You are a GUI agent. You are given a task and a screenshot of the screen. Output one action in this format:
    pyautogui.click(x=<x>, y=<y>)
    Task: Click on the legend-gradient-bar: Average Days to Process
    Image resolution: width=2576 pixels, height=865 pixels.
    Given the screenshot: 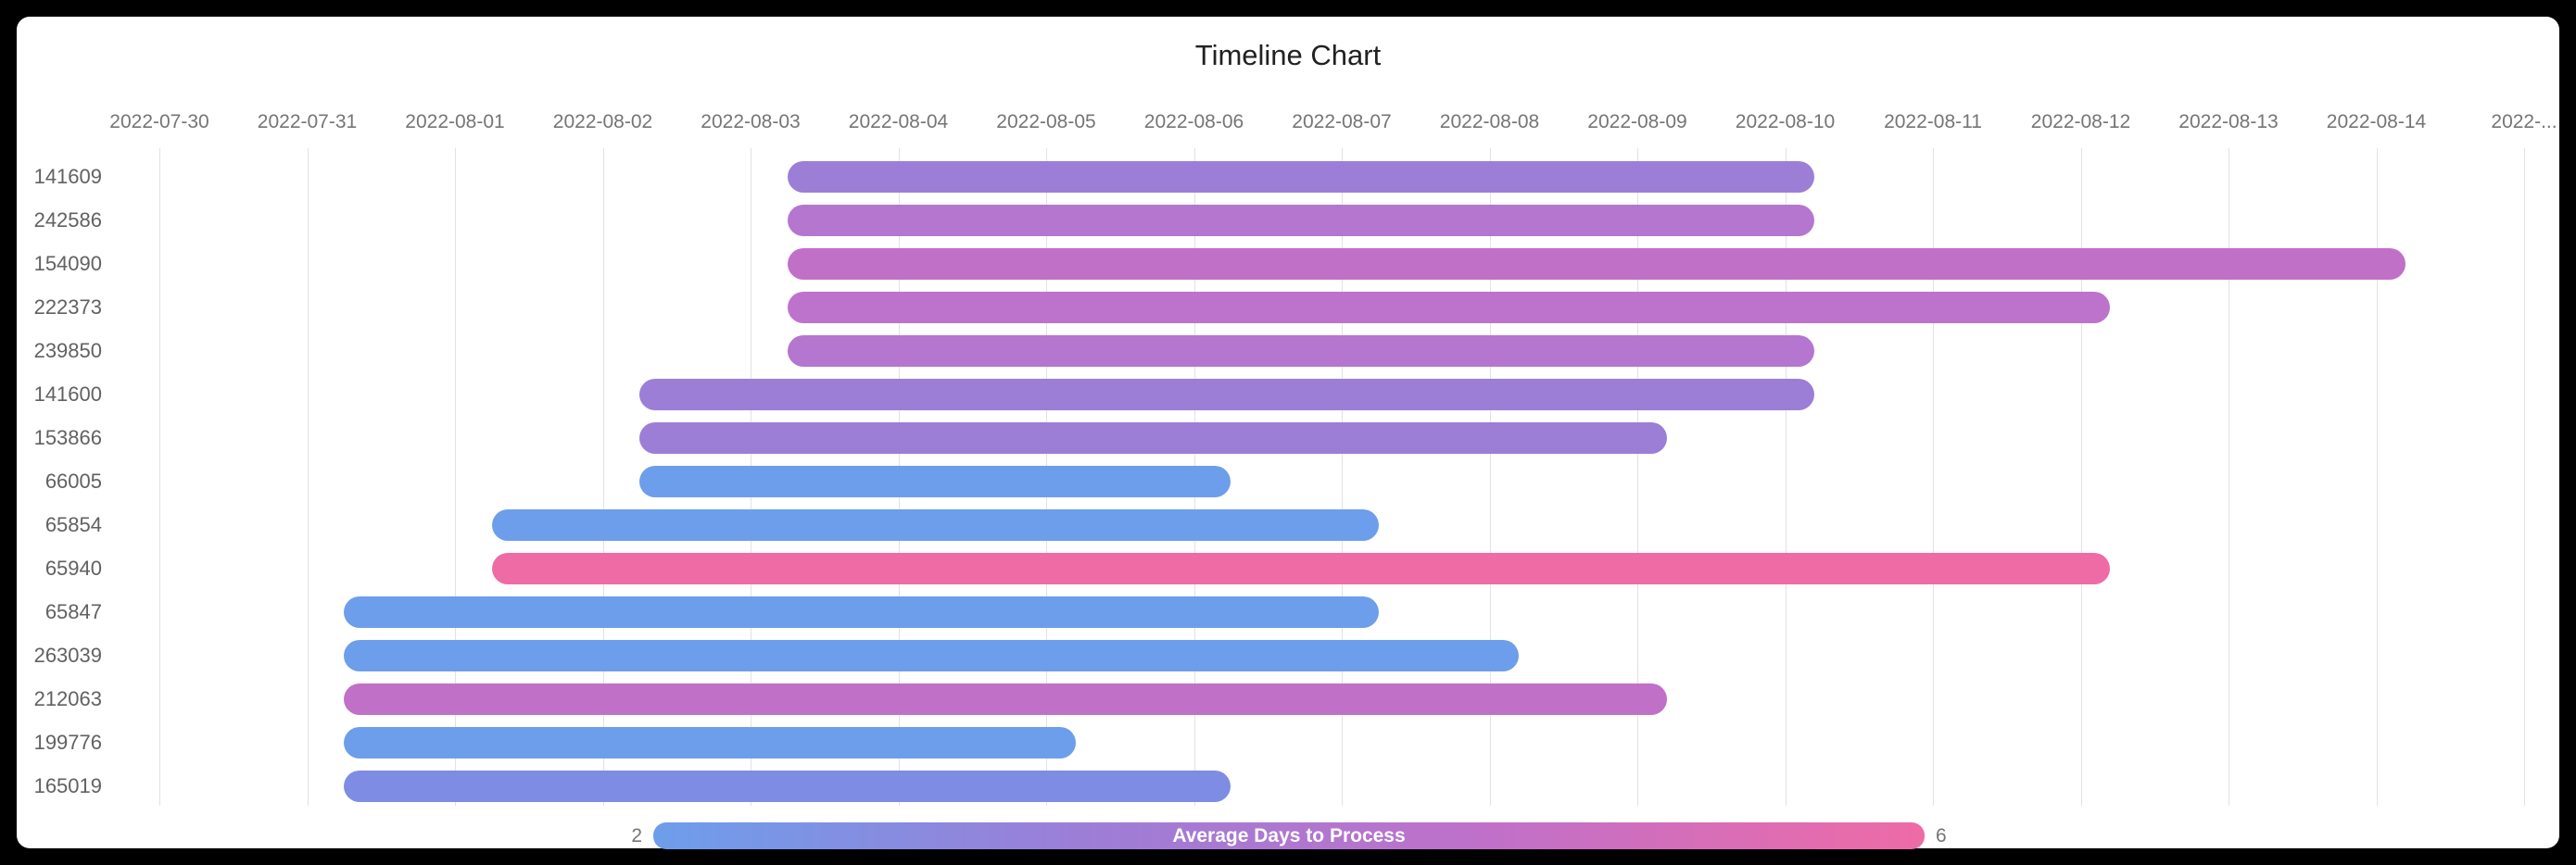 What is the action you would take?
    pyautogui.click(x=1289, y=835)
    